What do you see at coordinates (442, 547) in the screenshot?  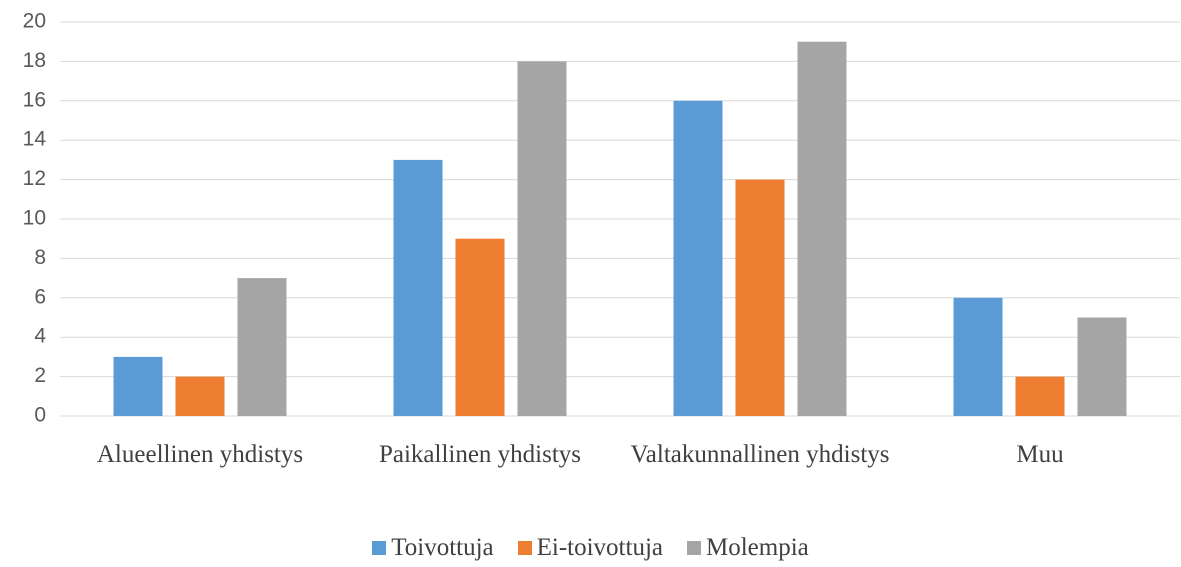 I see `legend-label: Toivottuja` at bounding box center [442, 547].